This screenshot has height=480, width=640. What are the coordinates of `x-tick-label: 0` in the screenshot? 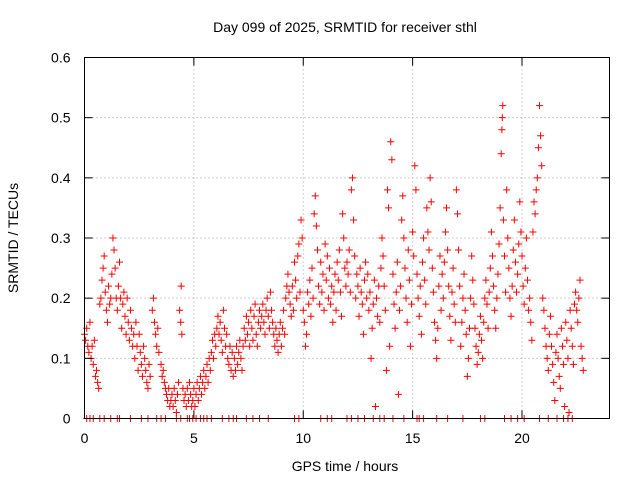 It's located at (85, 438).